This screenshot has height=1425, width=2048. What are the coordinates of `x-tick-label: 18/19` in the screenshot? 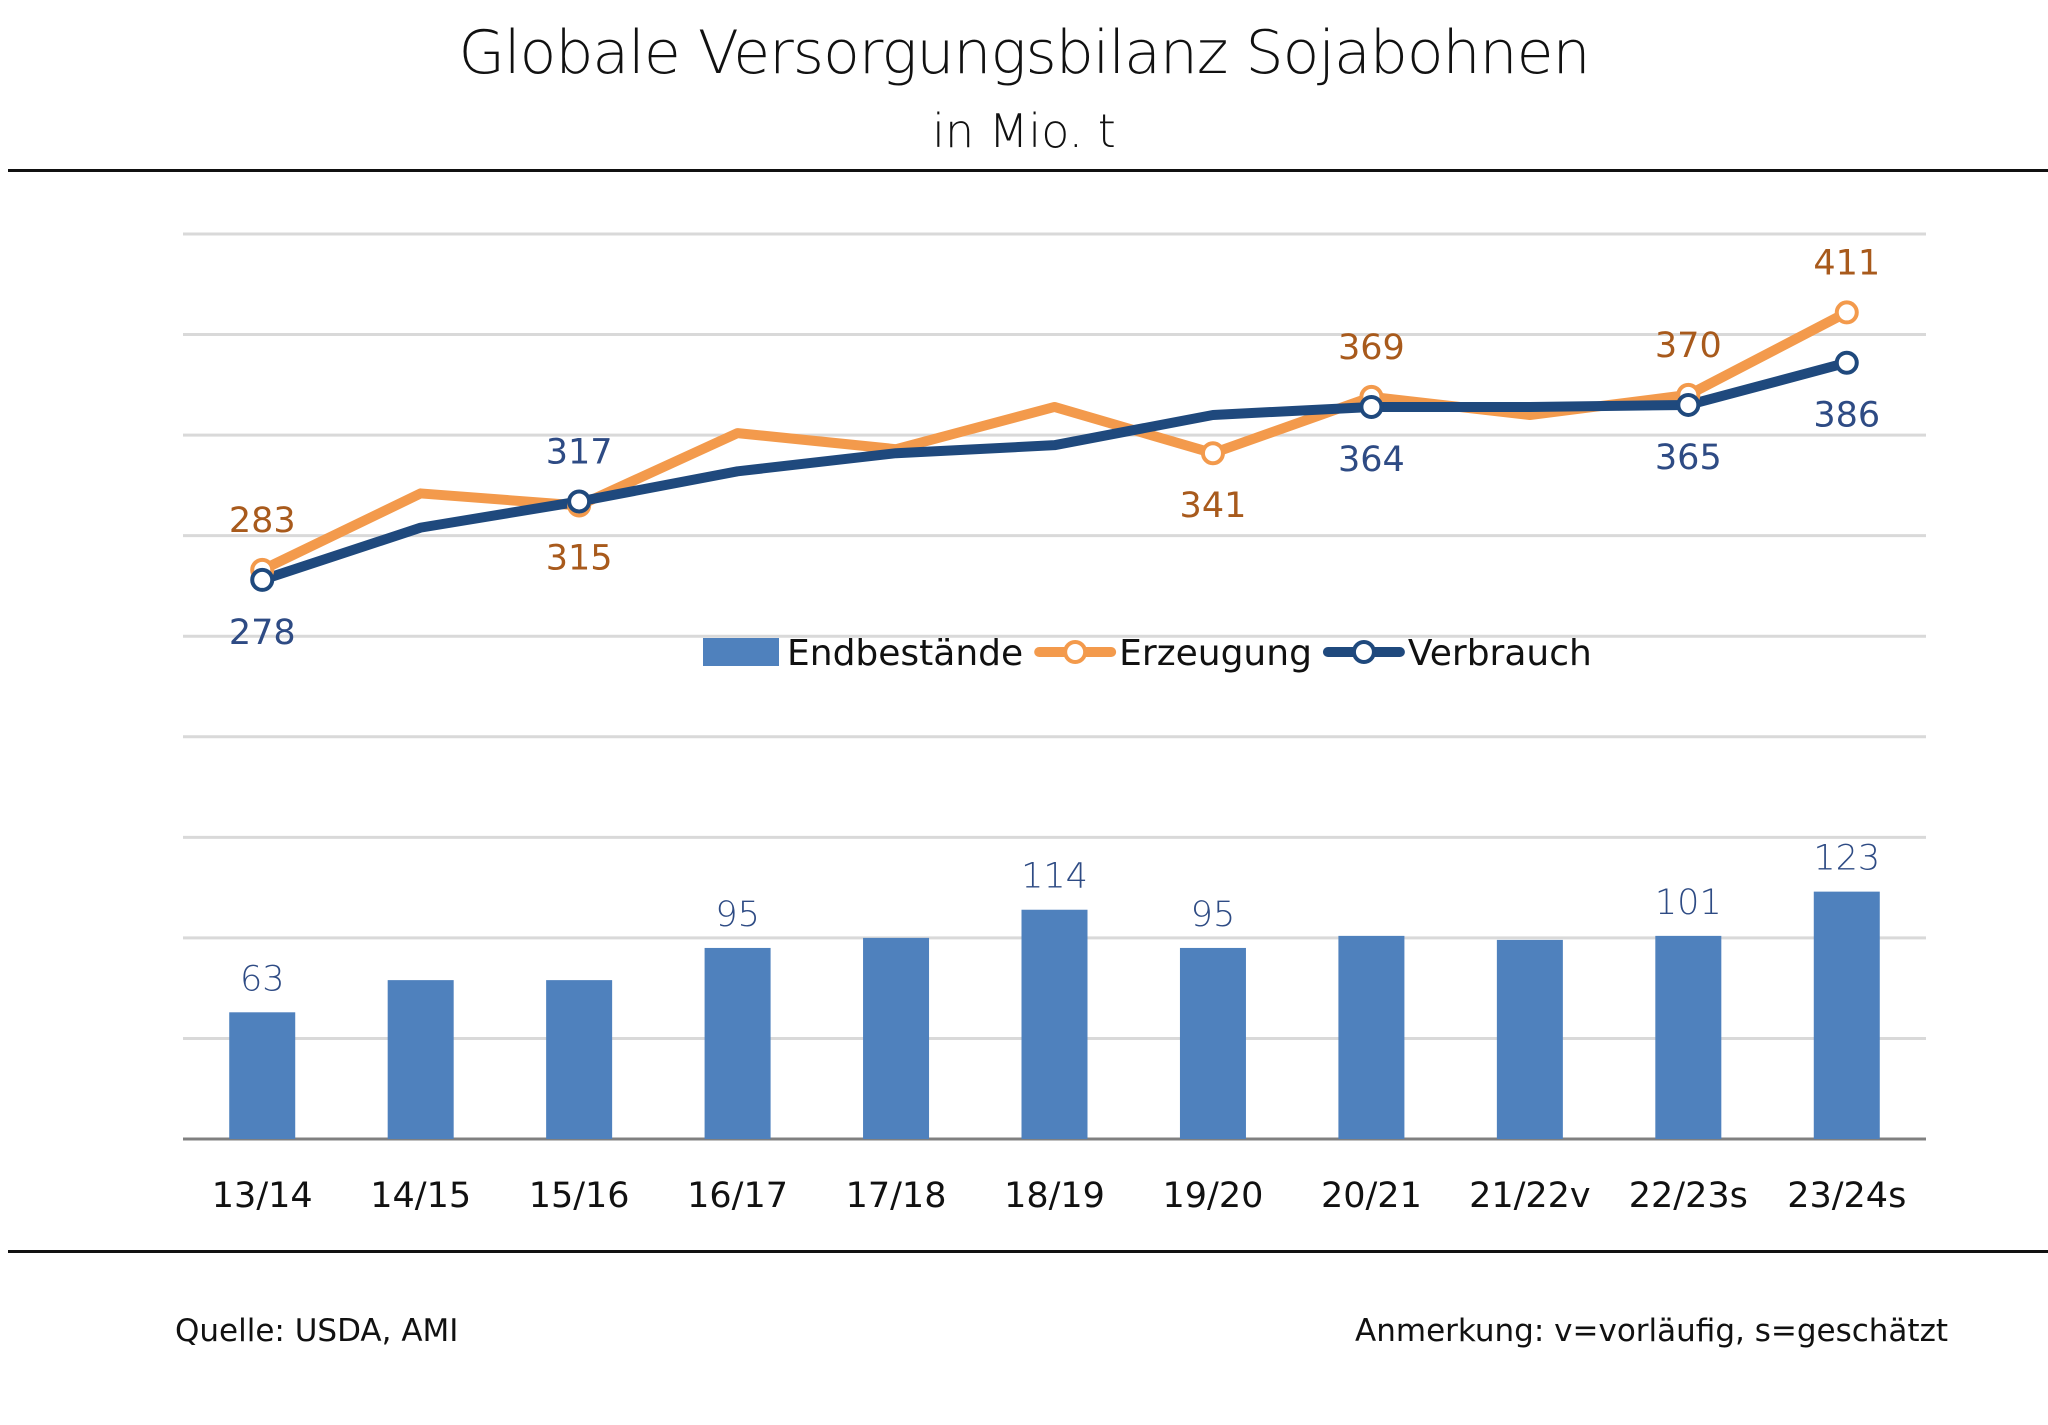 It's located at (1054, 1196).